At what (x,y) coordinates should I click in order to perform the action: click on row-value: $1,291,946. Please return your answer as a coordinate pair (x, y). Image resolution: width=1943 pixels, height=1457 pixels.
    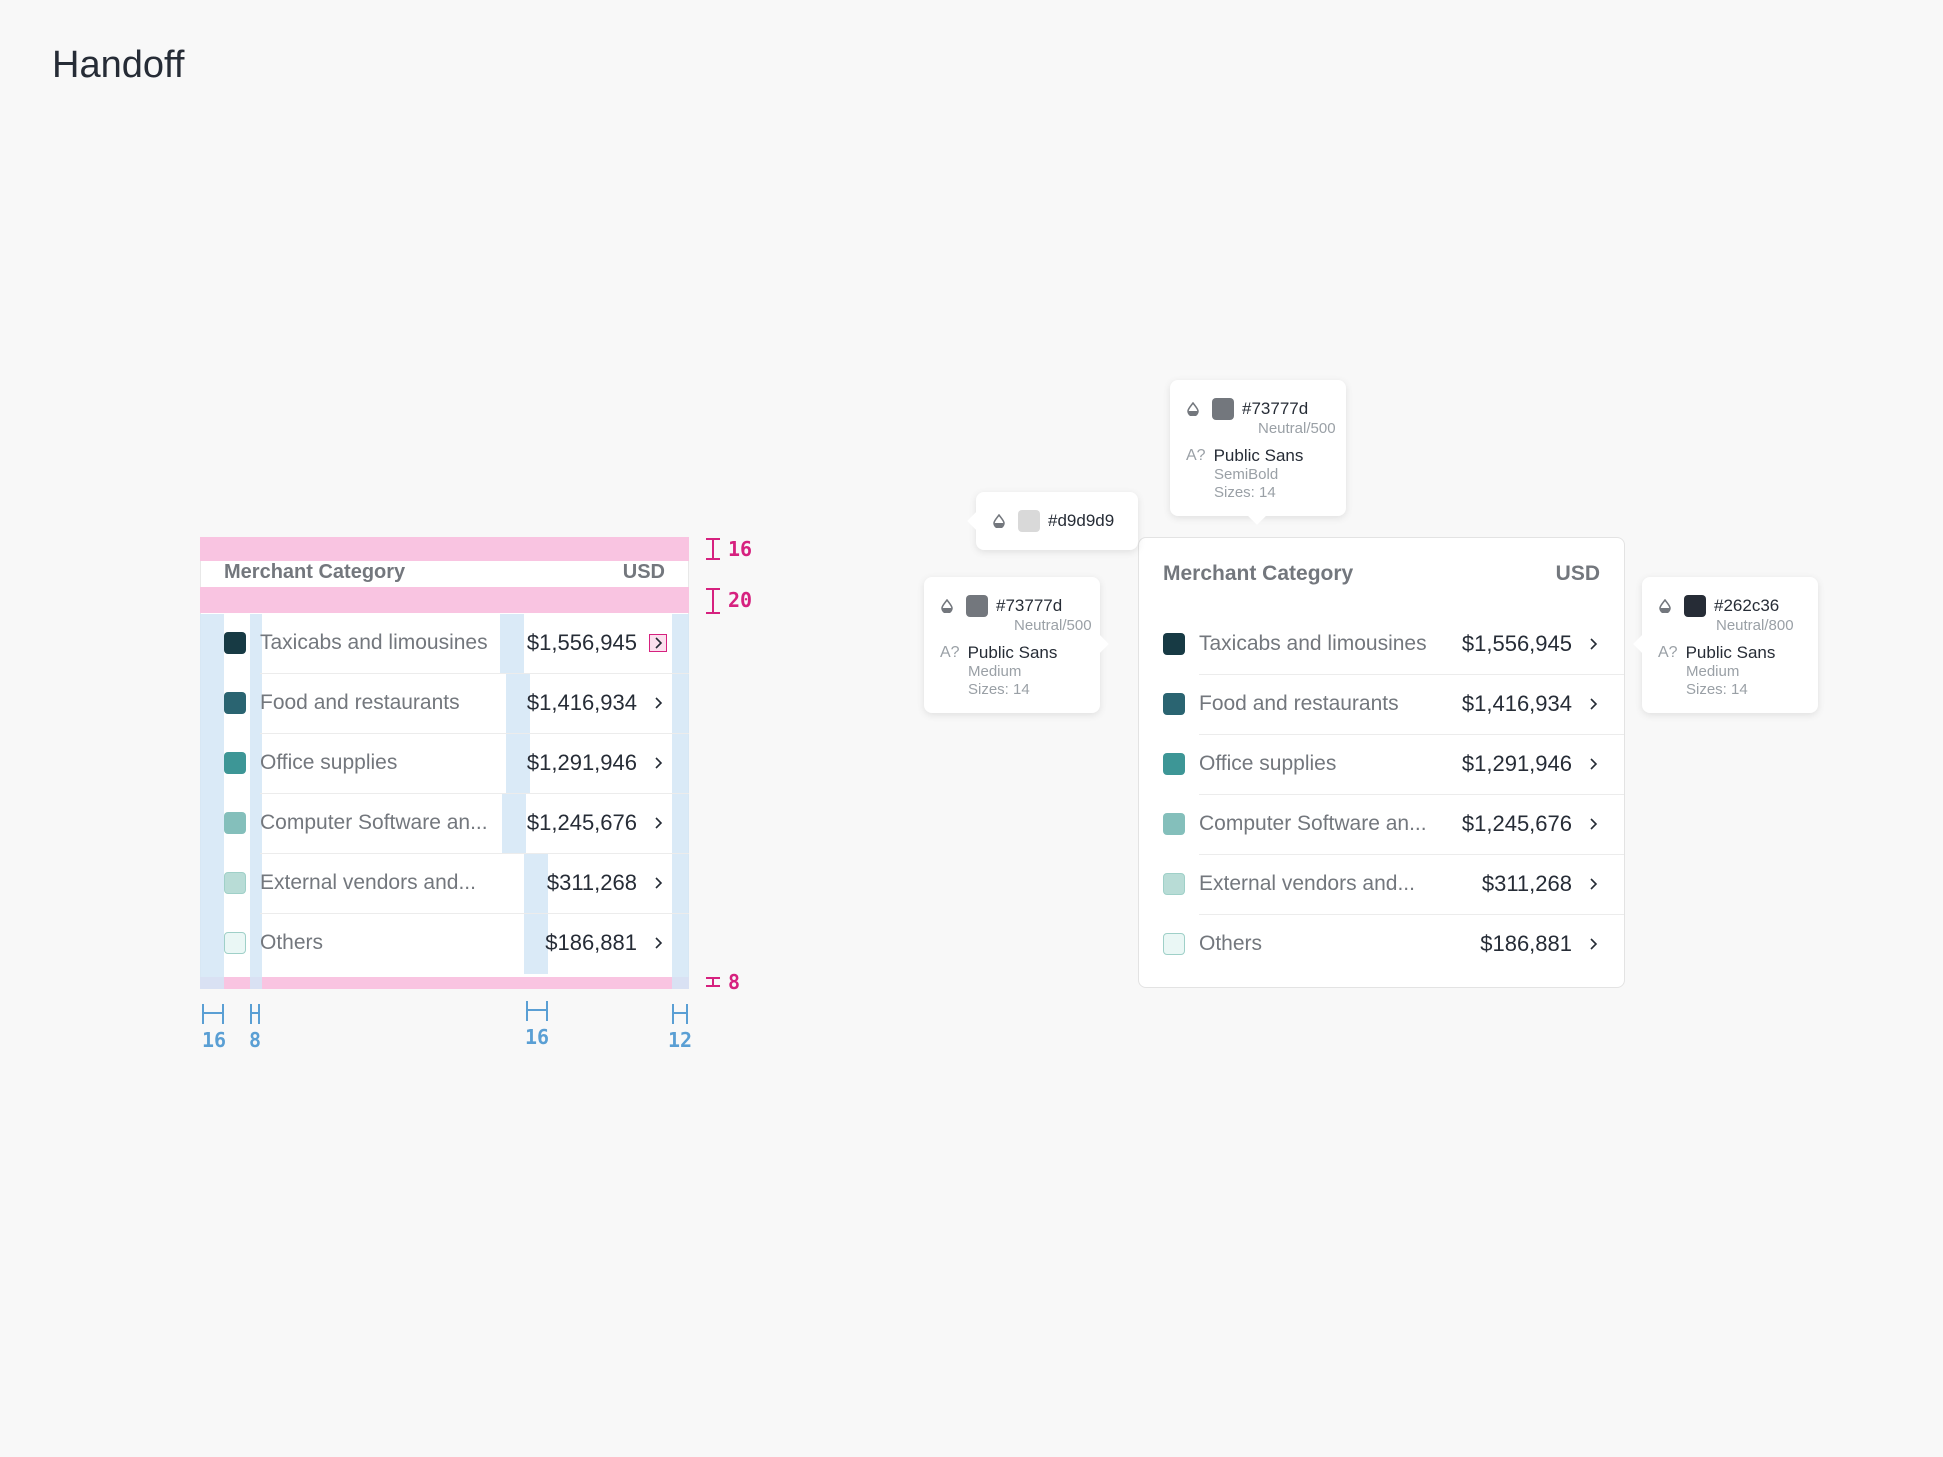
    Looking at the image, I should click on (581, 762).